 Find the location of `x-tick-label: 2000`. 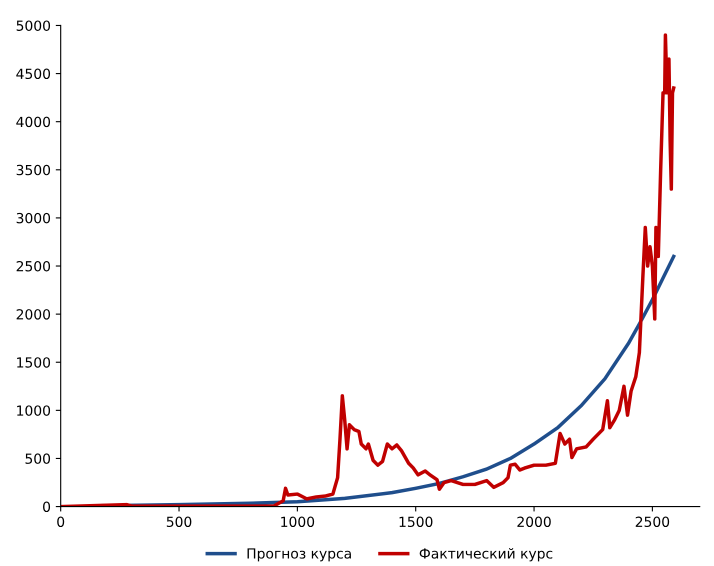

x-tick-label: 2000 is located at coordinates (534, 522).